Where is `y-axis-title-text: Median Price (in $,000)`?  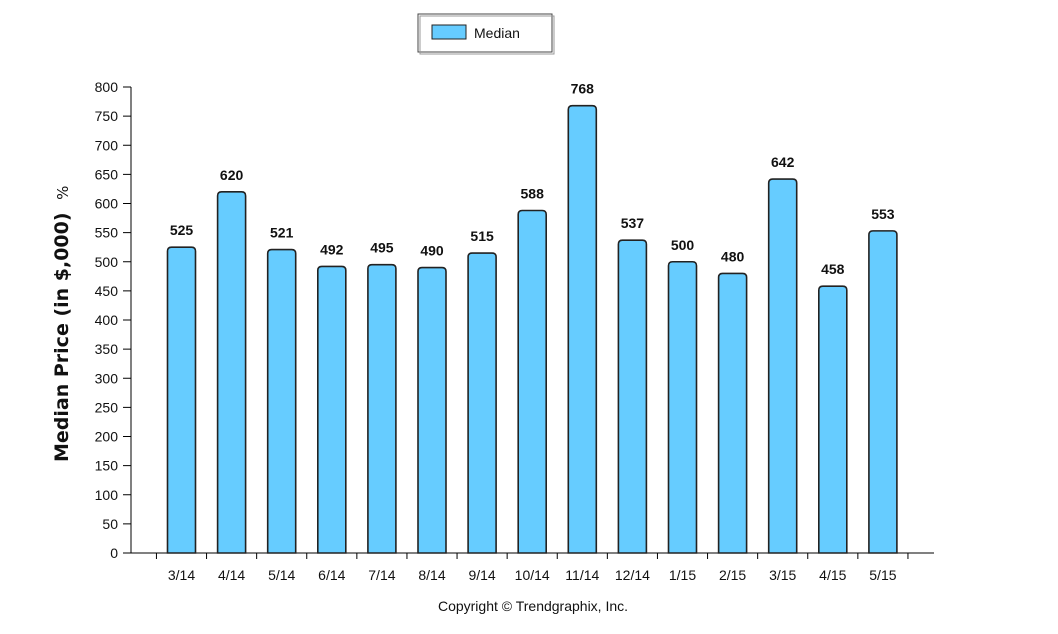 y-axis-title-text: Median Price (in $,000) is located at coordinates (62, 337).